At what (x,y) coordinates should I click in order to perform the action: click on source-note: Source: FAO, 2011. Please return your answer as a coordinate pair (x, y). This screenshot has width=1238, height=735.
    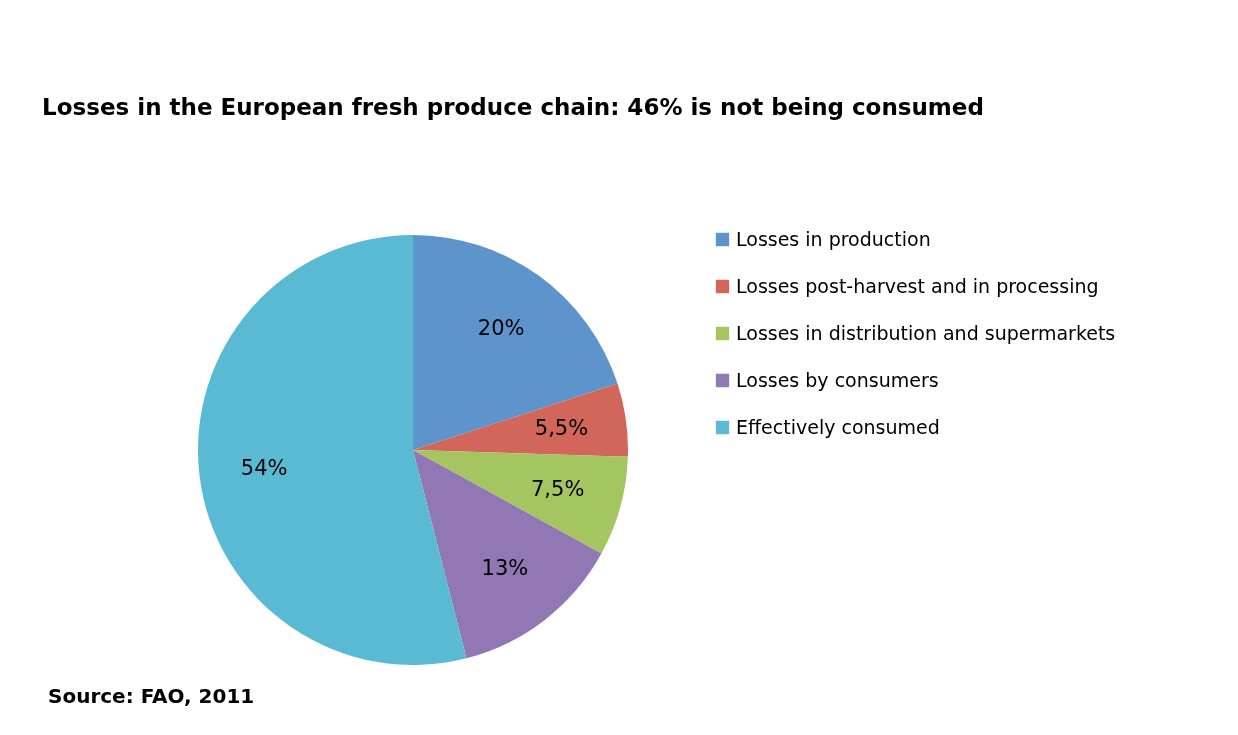
    Looking at the image, I should click on (151, 696).